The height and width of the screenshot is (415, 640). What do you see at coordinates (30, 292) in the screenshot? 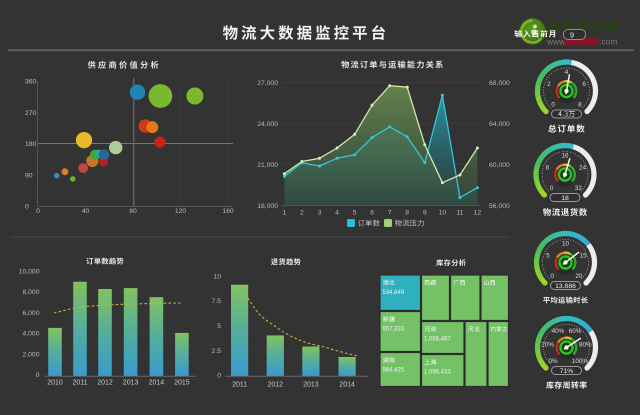
I see `svg-text: 8,000` at bounding box center [30, 292].